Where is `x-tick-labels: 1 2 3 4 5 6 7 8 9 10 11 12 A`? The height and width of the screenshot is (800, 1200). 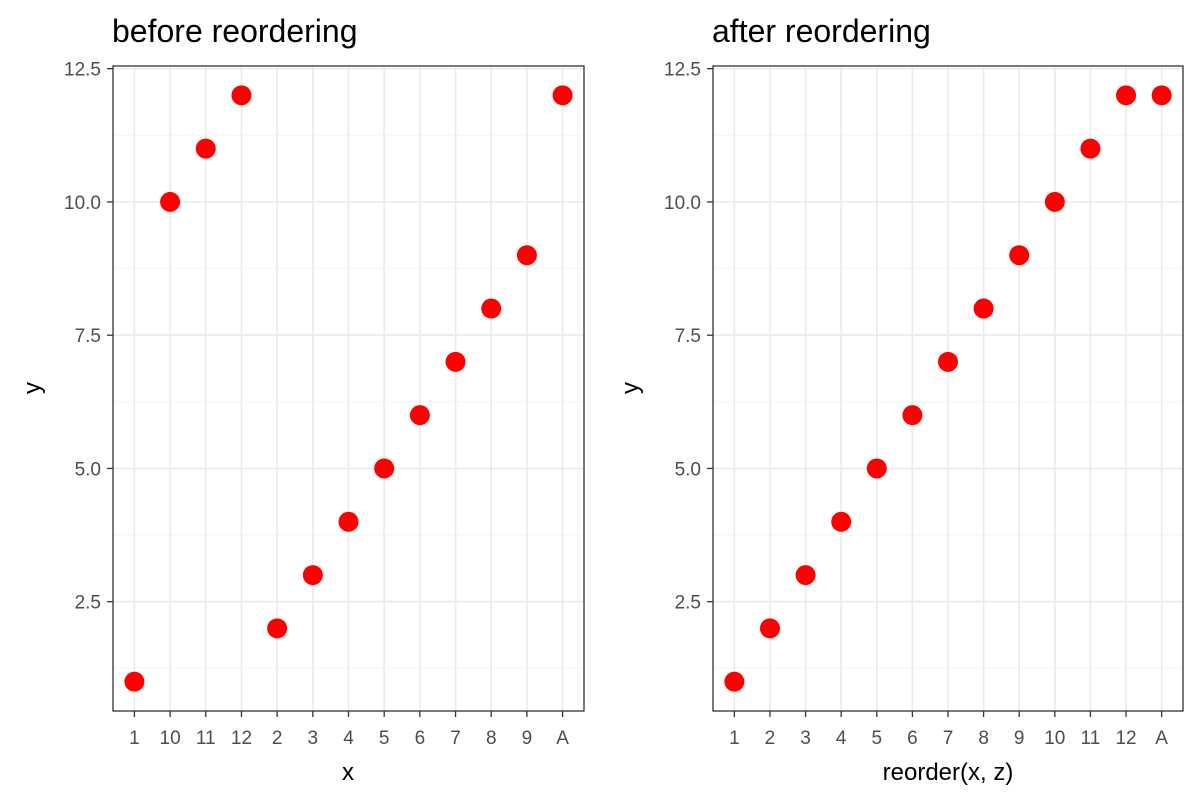
x-tick-labels: 1 2 3 4 5 6 7 8 9 10 11 12 A is located at coordinates (948, 738).